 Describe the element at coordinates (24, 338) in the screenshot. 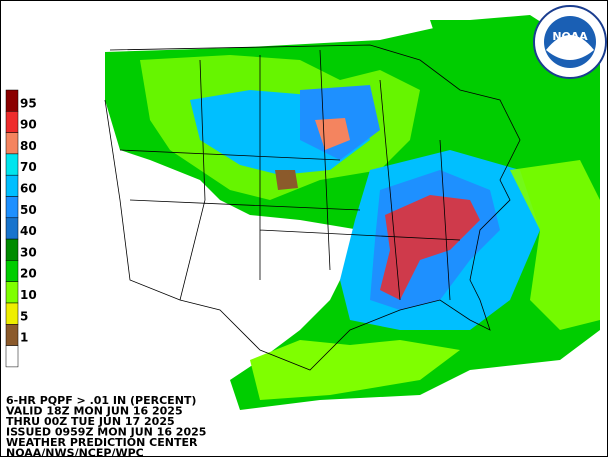

I see `legend-label: 1` at that location.